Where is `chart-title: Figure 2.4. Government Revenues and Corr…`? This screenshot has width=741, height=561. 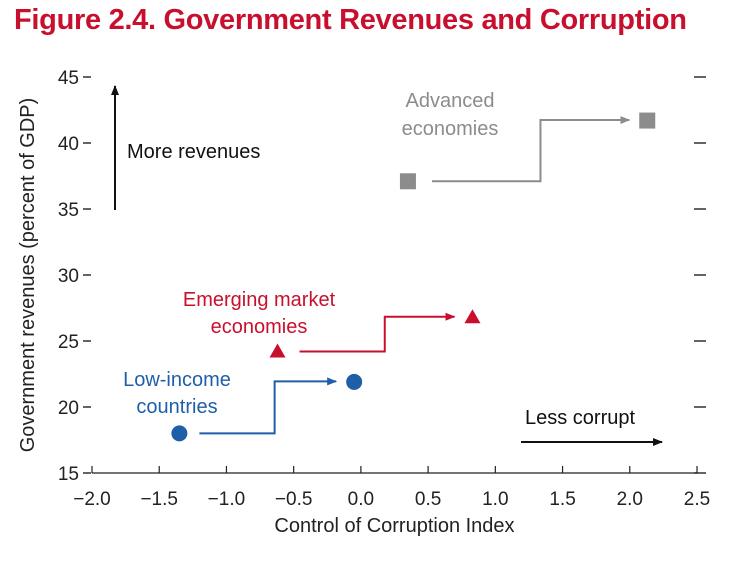 chart-title: Figure 2.4. Government Revenues and Corr… is located at coordinates (350, 20).